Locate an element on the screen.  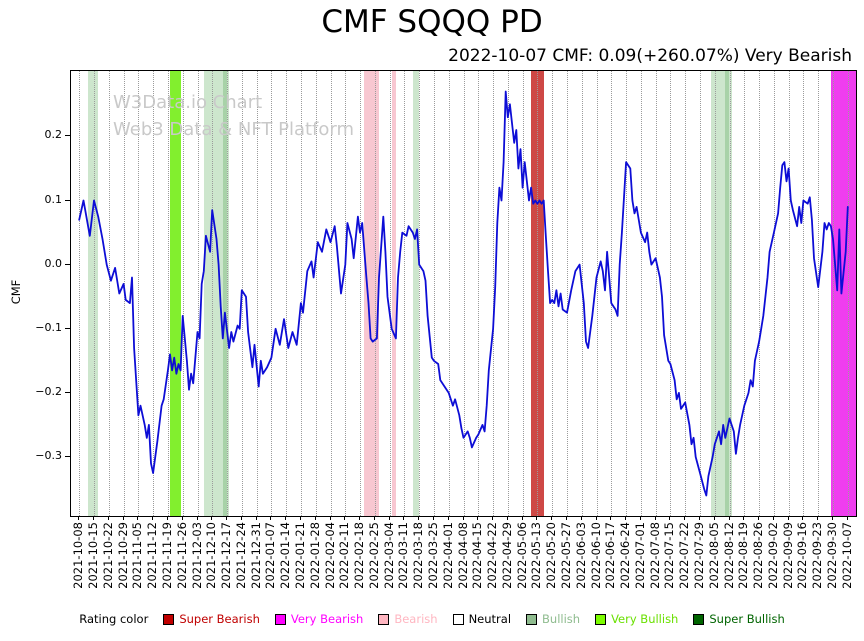
x-tick-label: 2021-12-03 is located at coordinates (196, 555).